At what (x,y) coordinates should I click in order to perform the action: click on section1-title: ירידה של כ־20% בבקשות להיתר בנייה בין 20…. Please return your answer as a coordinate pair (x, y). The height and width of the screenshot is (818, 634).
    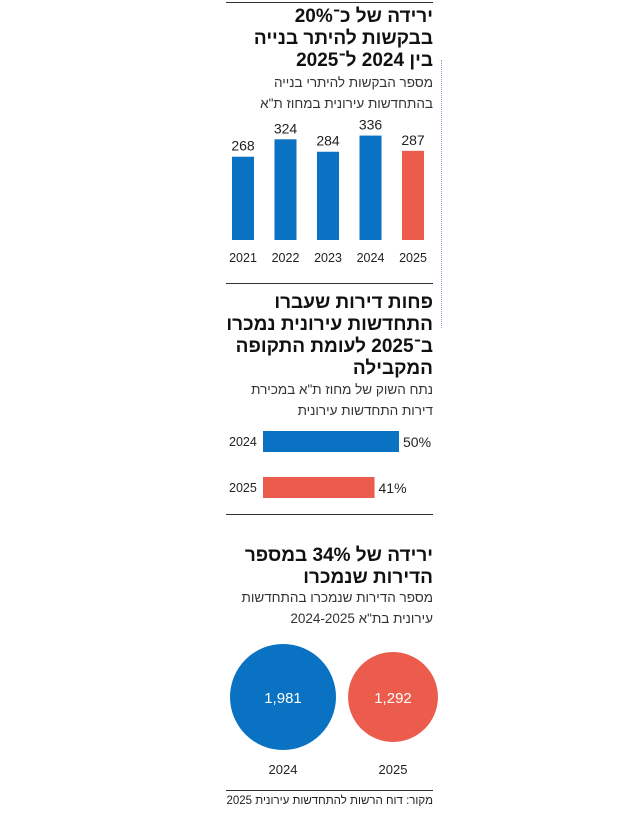
    Looking at the image, I should click on (343, 38).